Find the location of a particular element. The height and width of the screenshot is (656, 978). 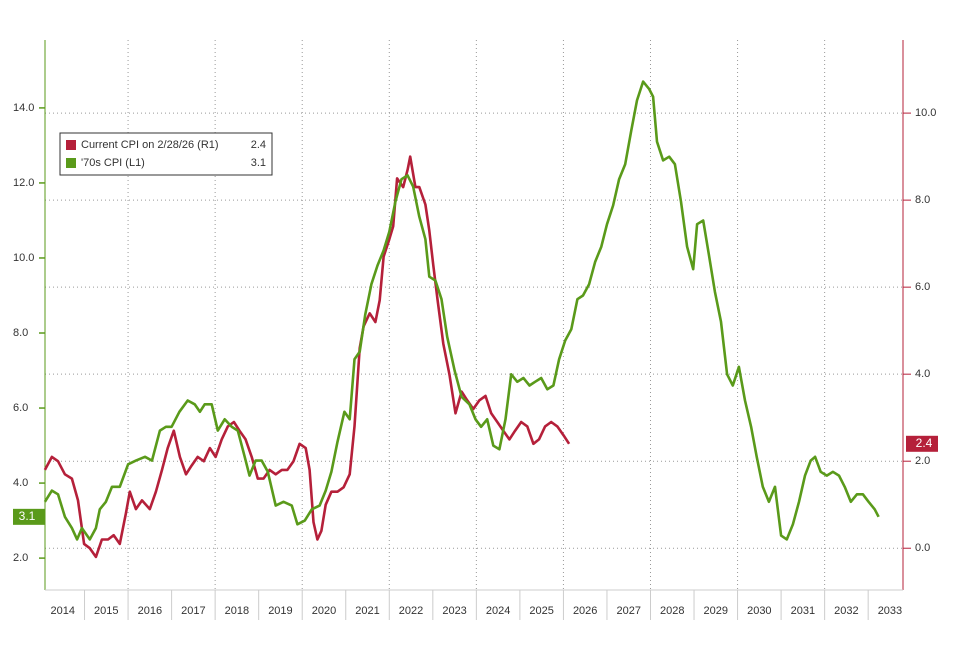

x-tick-label: 2016 is located at coordinates (150, 611).